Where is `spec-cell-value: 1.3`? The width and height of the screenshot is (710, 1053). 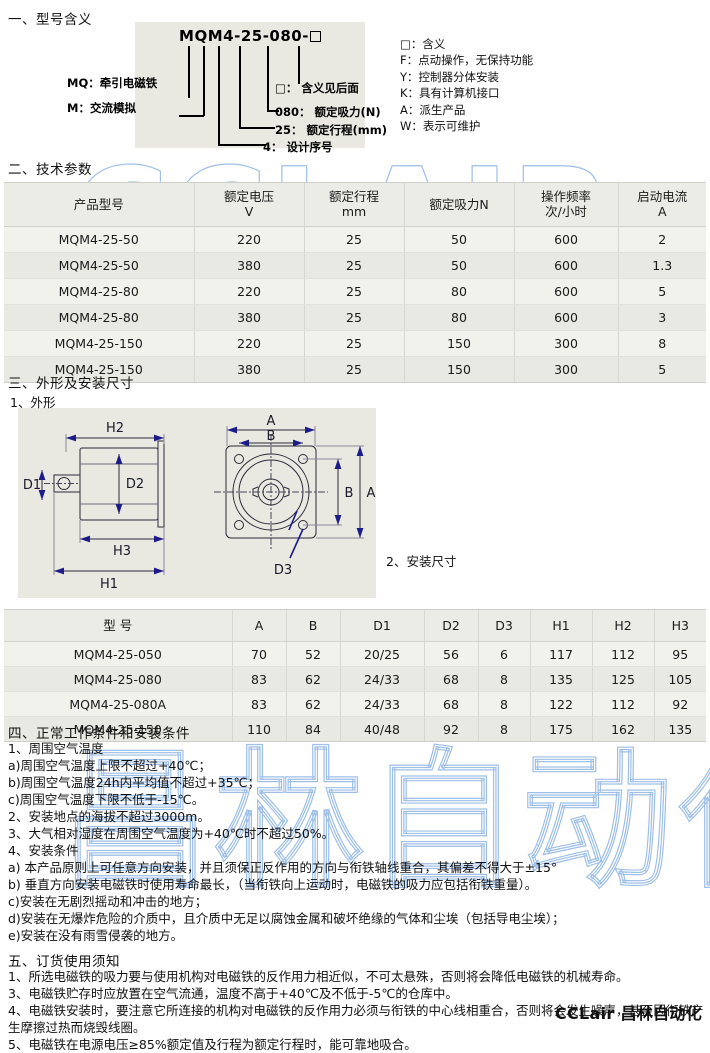
spec-cell-value: 1.3 is located at coordinates (662, 265).